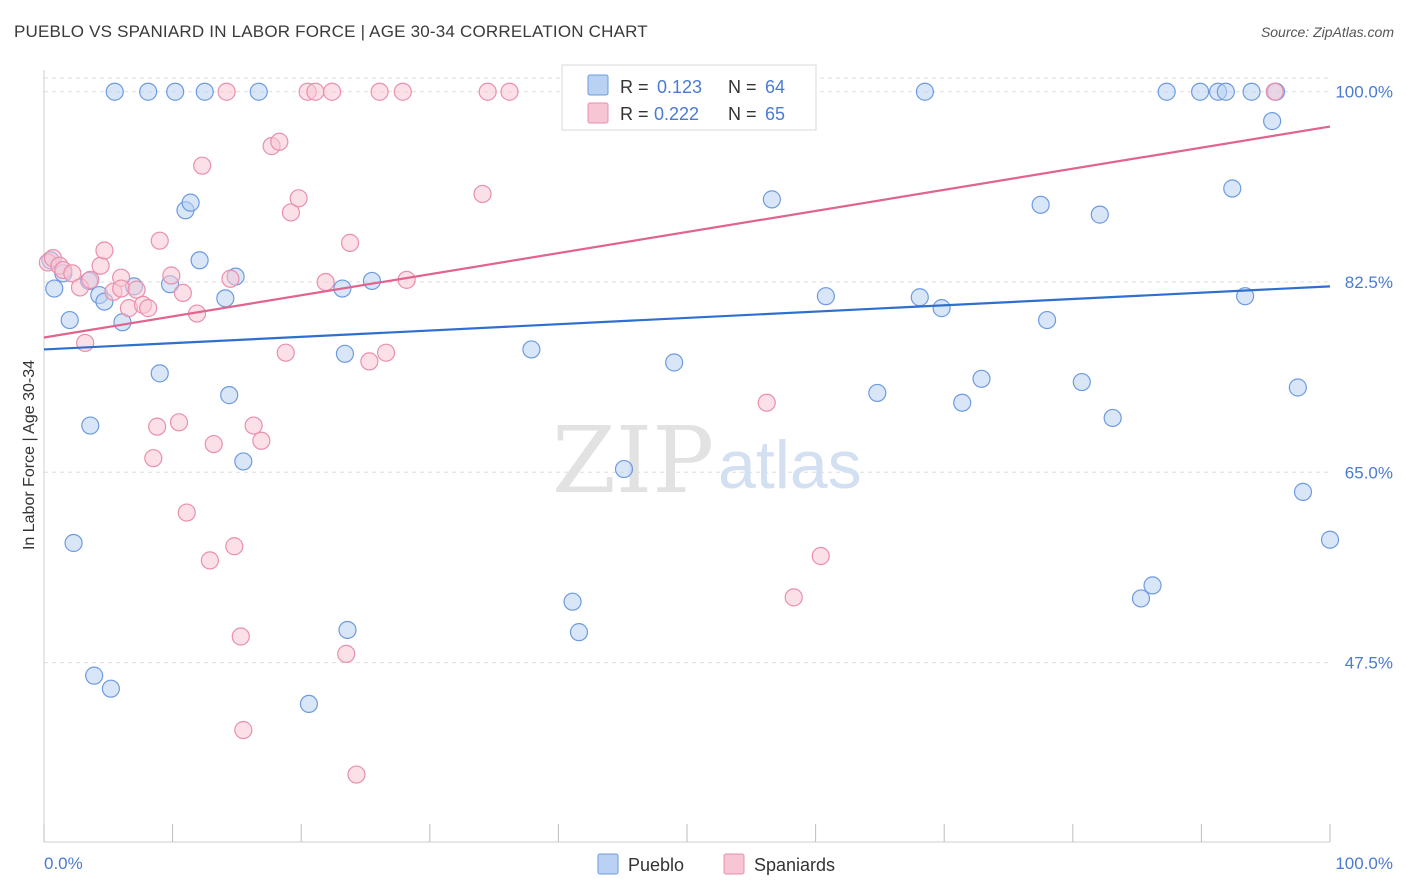 This screenshot has height=892, width=1406. Describe the element at coordinates (1364, 378) in the screenshot. I see `y-tick-labels: 47.5% 65.0% 82.5% 100.0%` at that location.